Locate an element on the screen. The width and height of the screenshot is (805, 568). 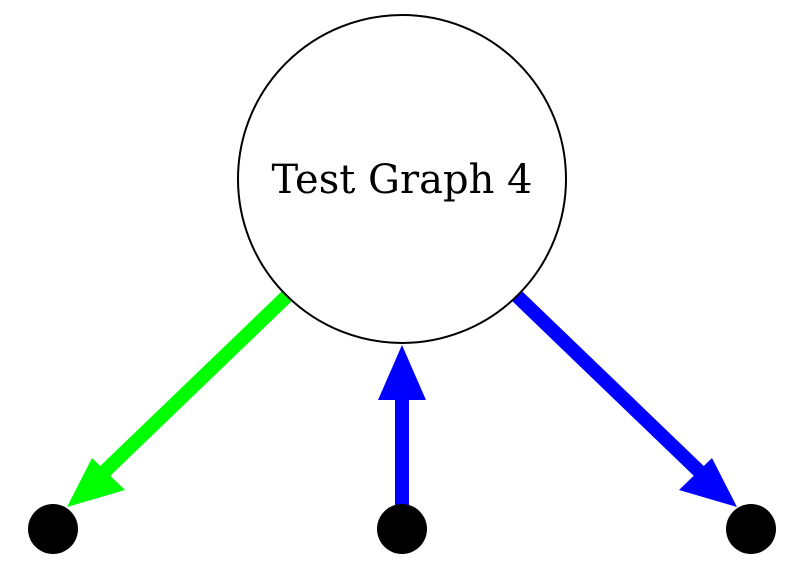
edge-middle-to-center is located at coordinates (402, 425).